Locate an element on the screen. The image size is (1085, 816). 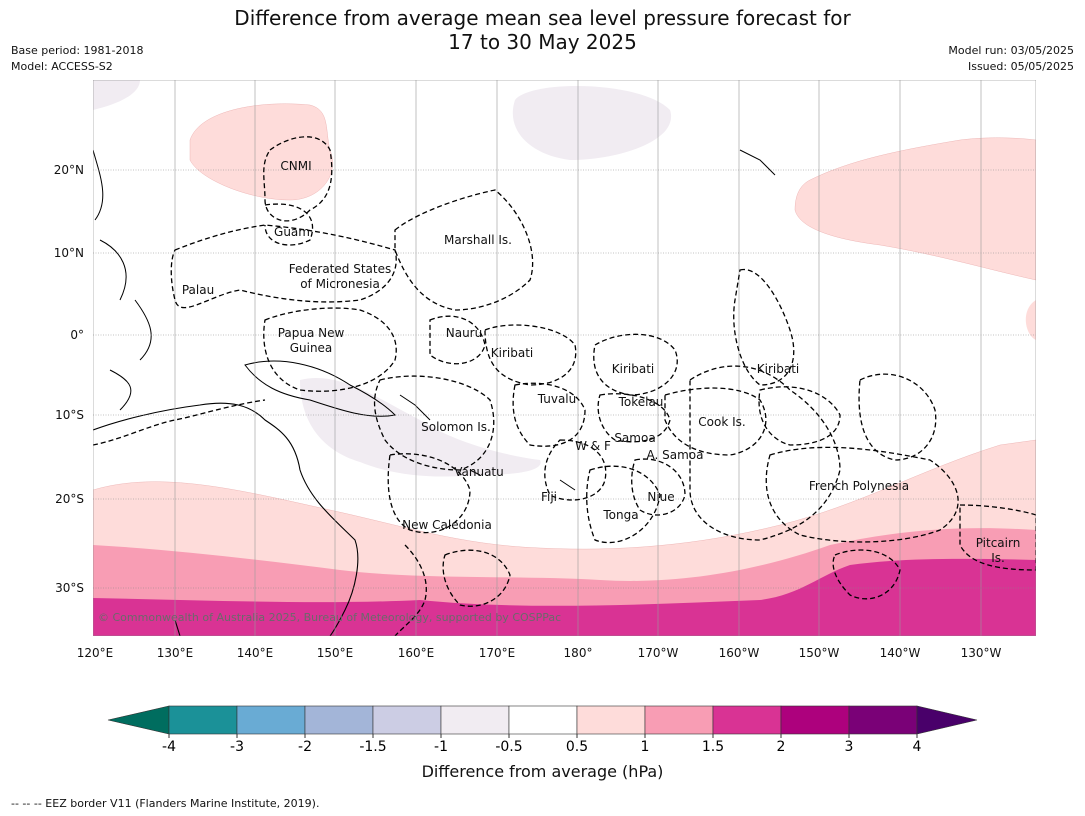
label-pitcairn-1: Pitcairn is located at coordinates (998, 543).